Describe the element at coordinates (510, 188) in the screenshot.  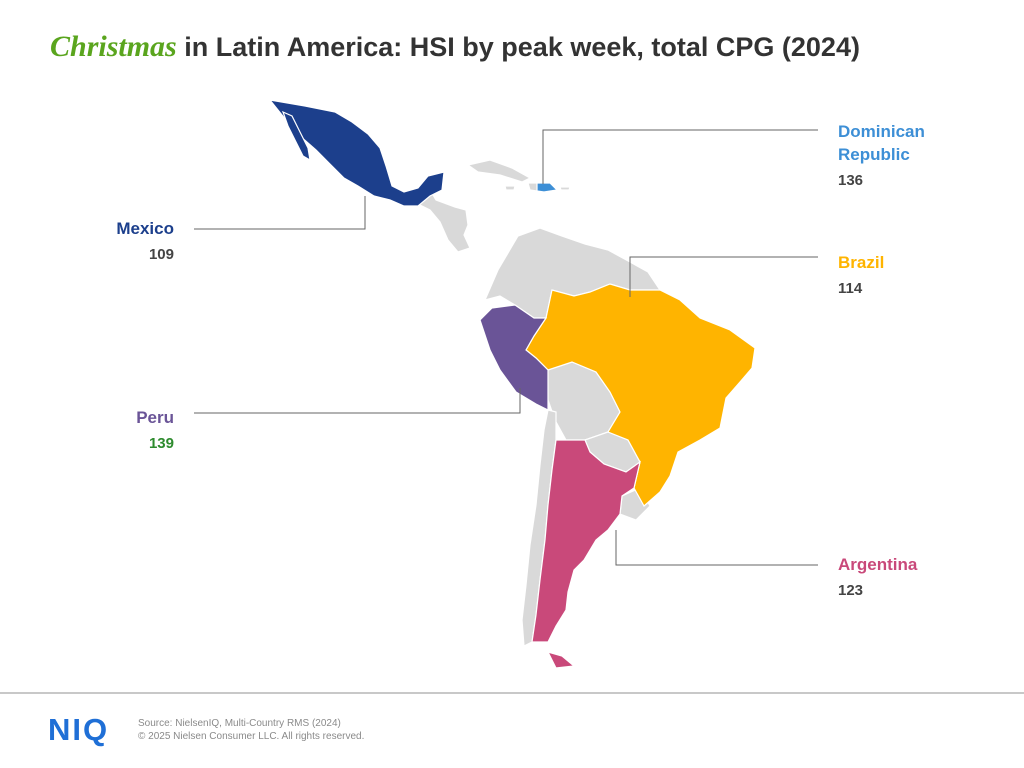
I see `country-jamaica` at that location.